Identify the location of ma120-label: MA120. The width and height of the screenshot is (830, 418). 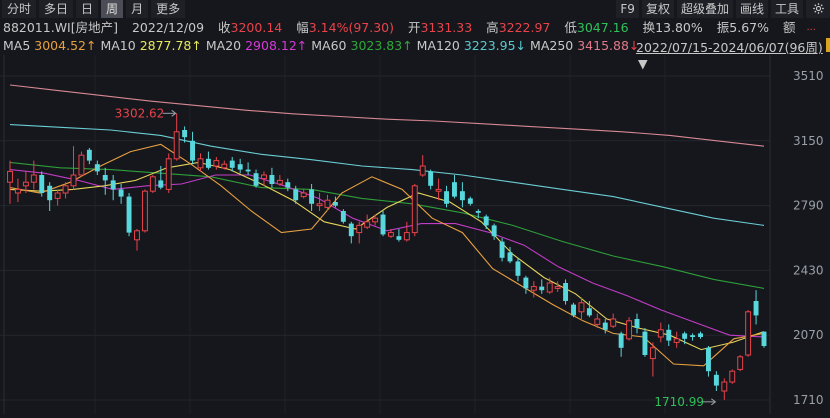
(438, 45).